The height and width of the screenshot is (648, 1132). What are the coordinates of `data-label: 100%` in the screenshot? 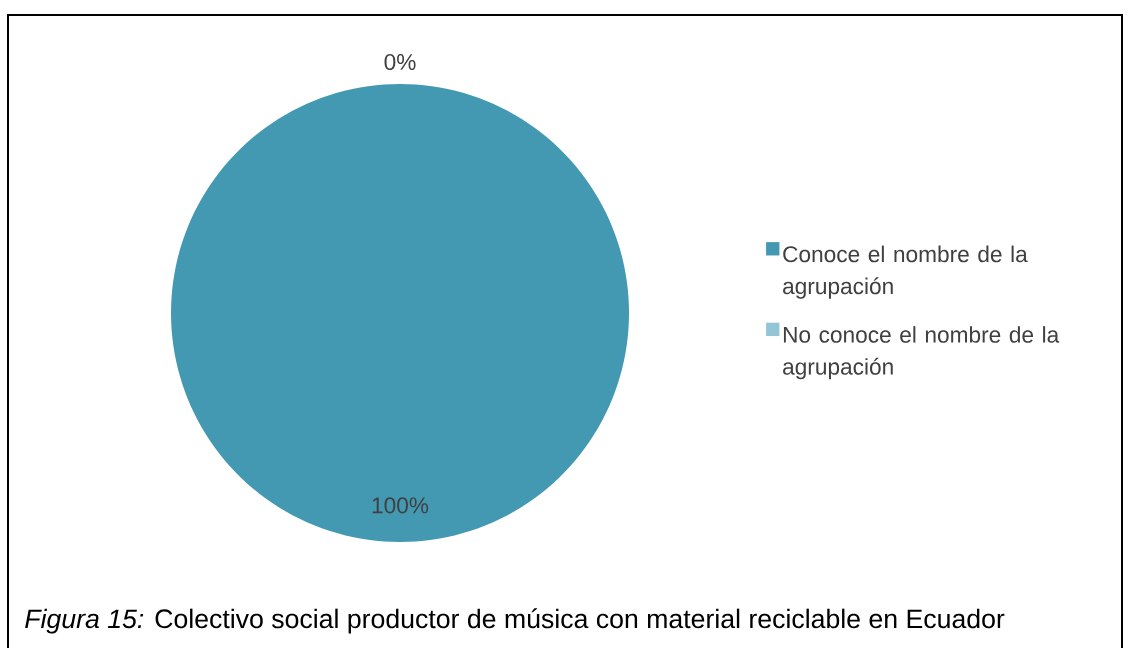 It's located at (400, 505).